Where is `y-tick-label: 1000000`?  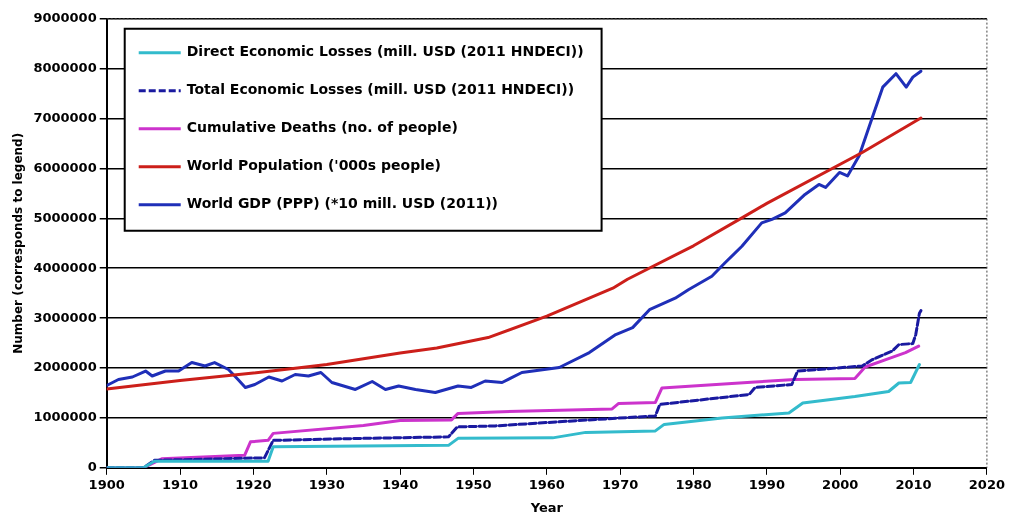
y-tick-label: 1000000 is located at coordinates (65, 417).